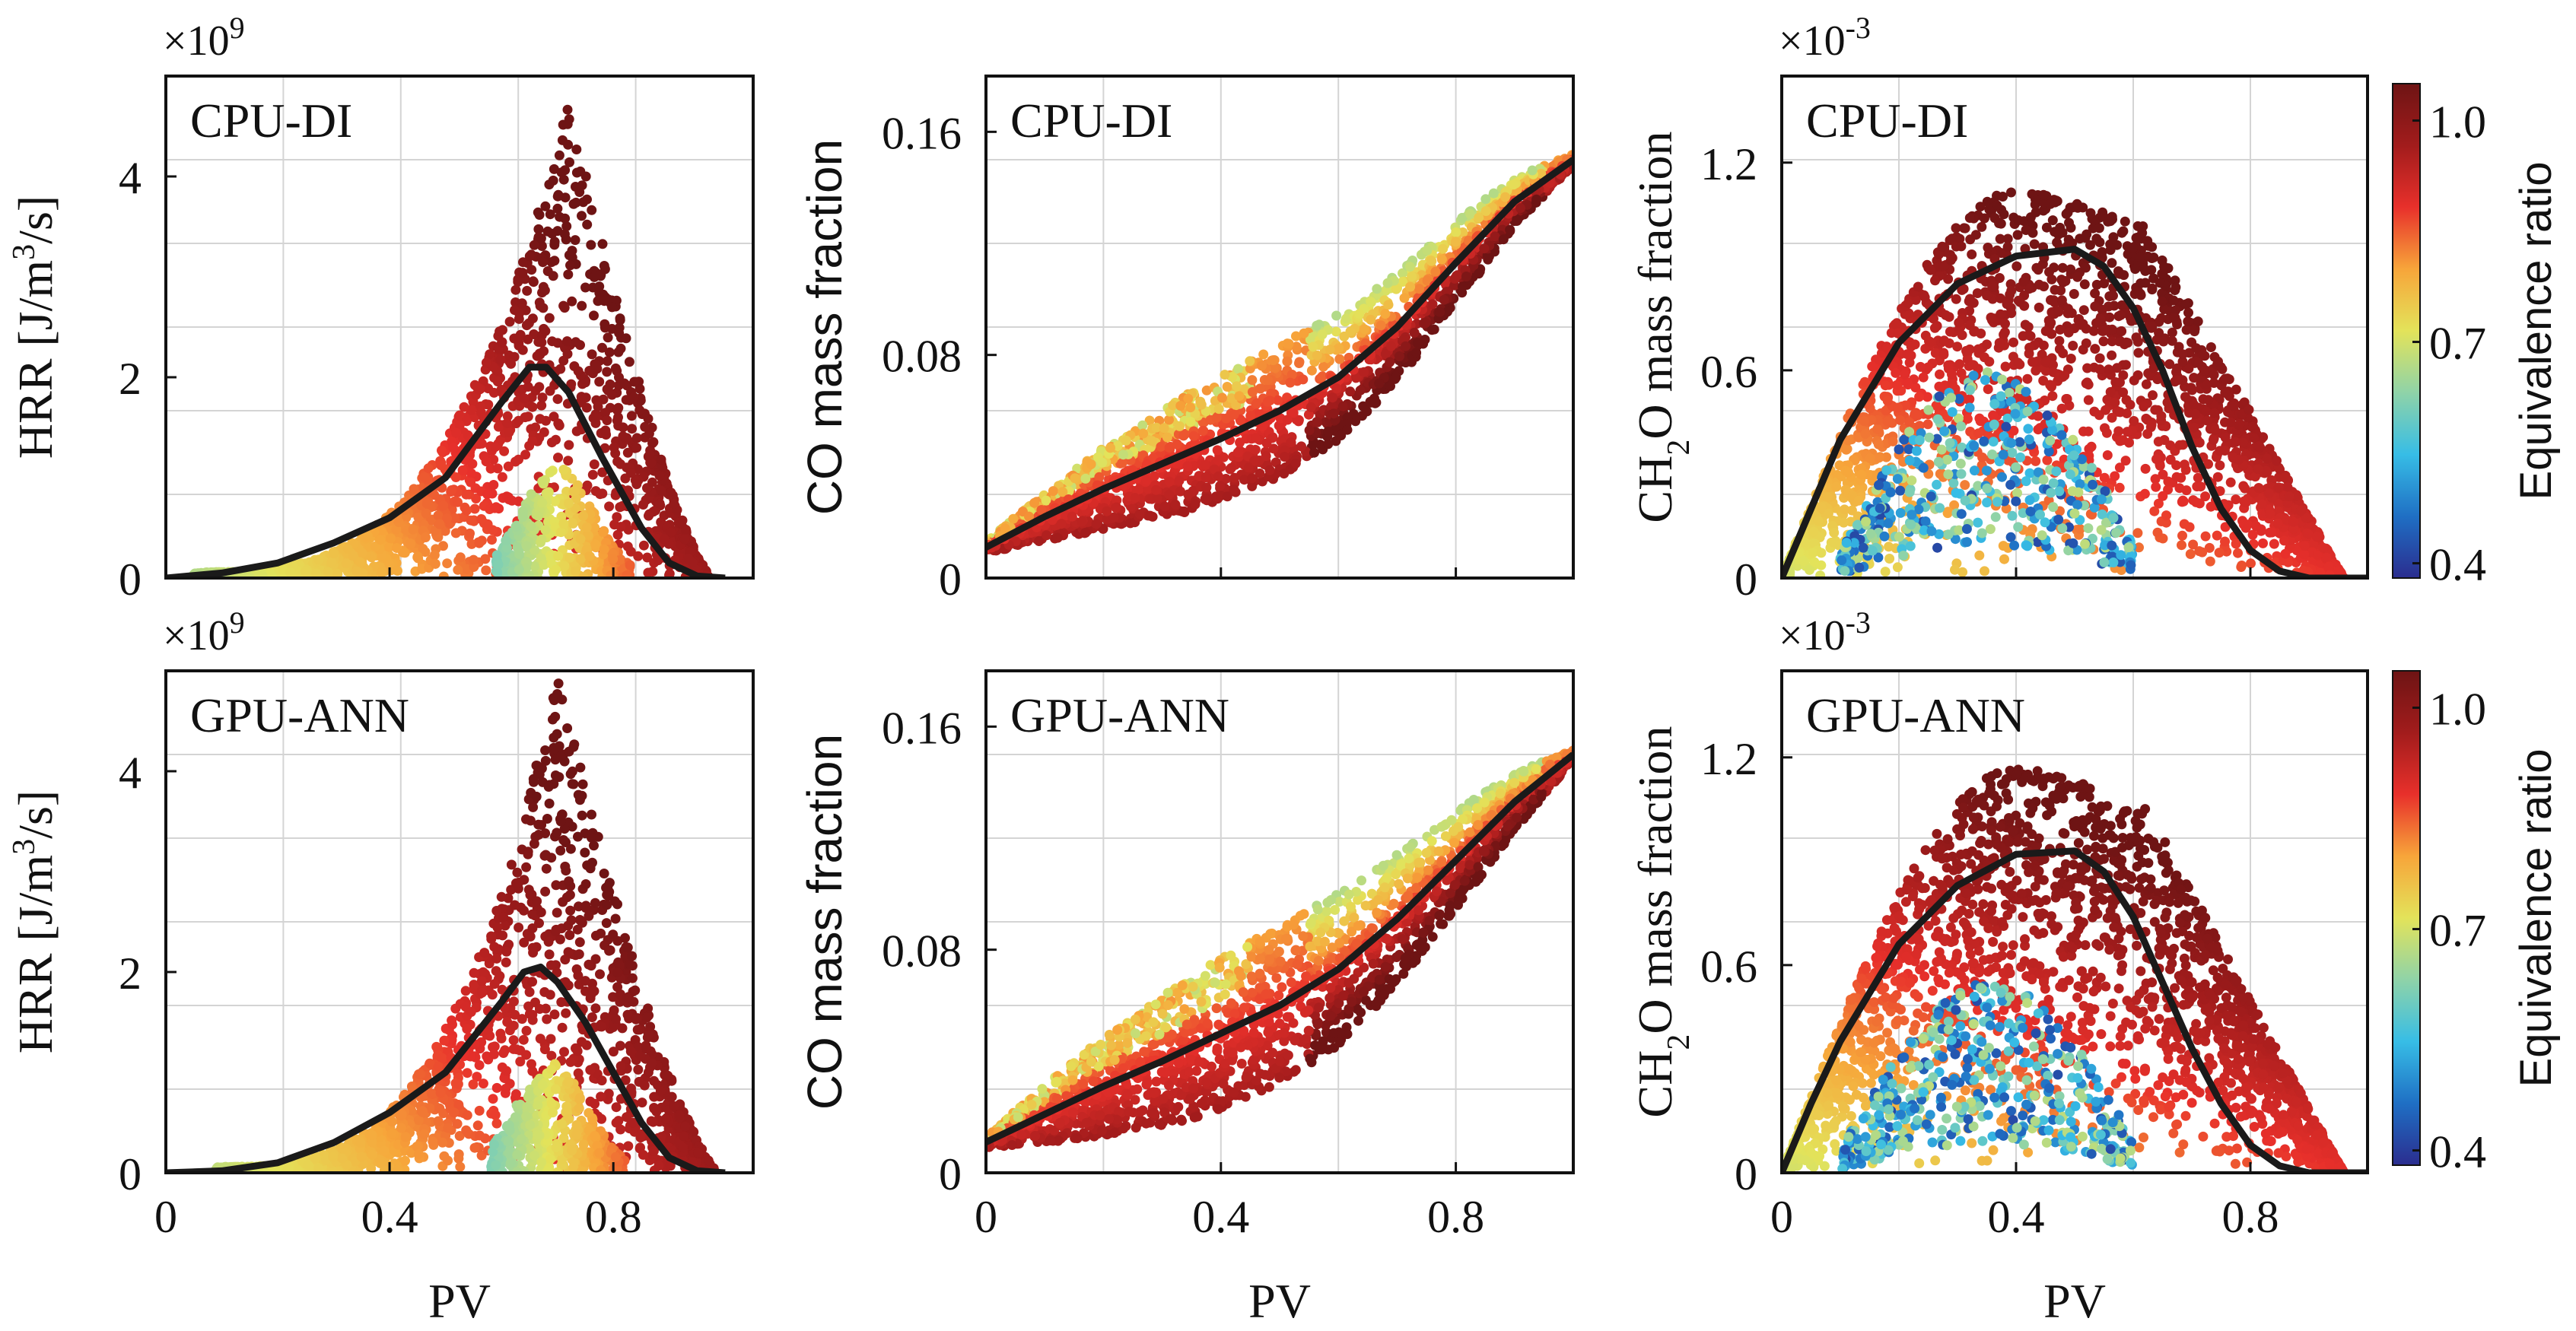 This screenshot has height=1331, width=2576. What do you see at coordinates (1279, 327) in the screenshot?
I see `plot-frame` at bounding box center [1279, 327].